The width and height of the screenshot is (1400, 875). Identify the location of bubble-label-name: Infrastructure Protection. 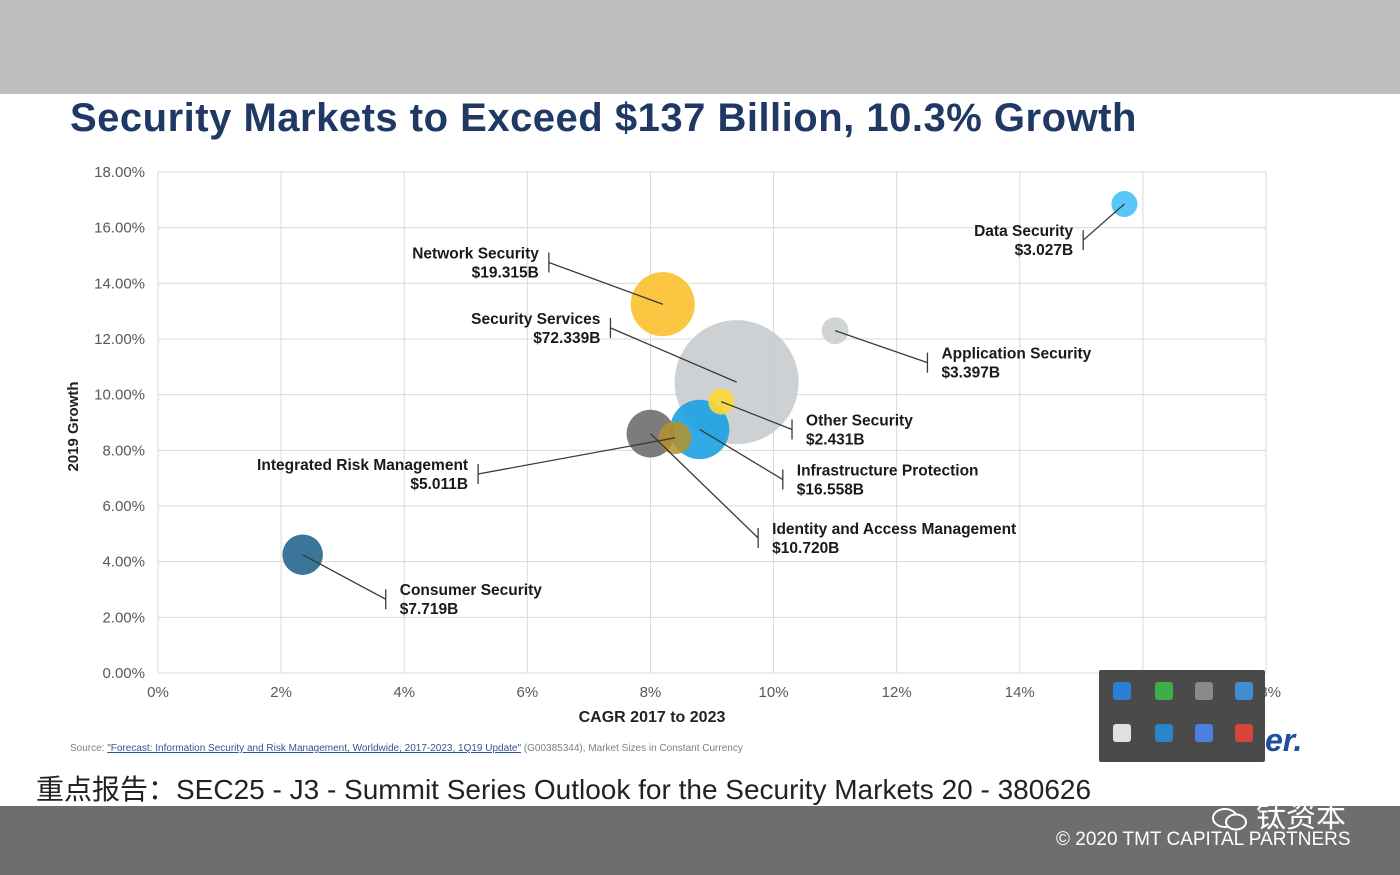
(888, 471).